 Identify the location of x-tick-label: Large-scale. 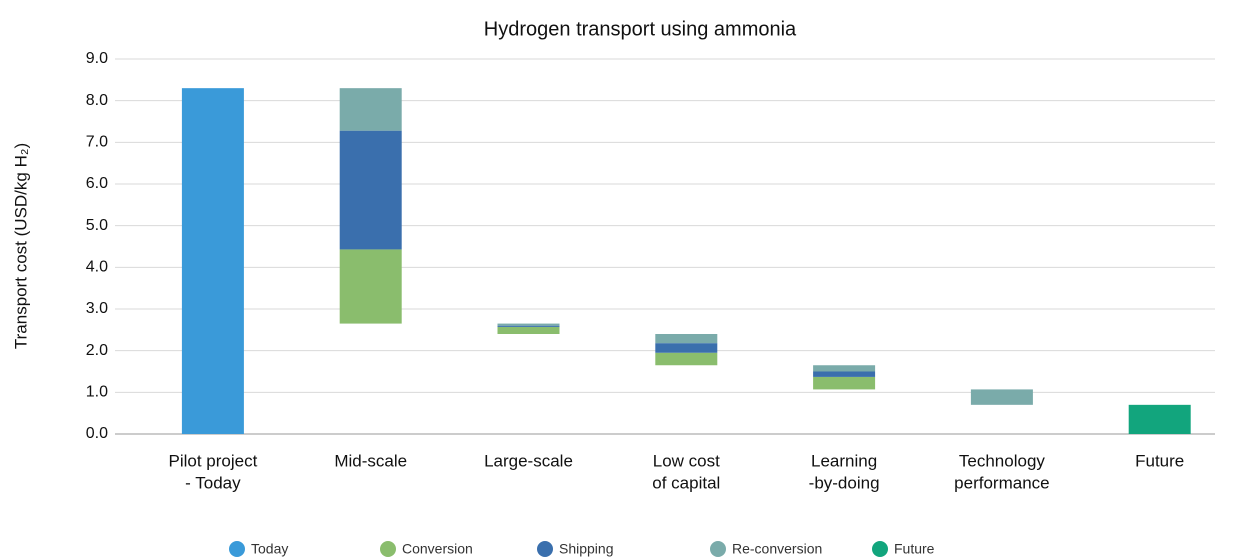
(528, 460).